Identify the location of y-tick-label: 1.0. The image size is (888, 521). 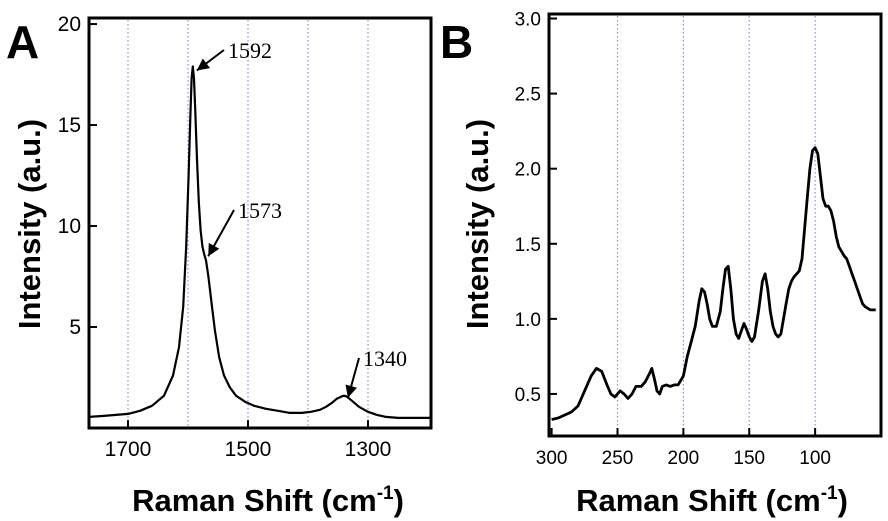
(528, 320).